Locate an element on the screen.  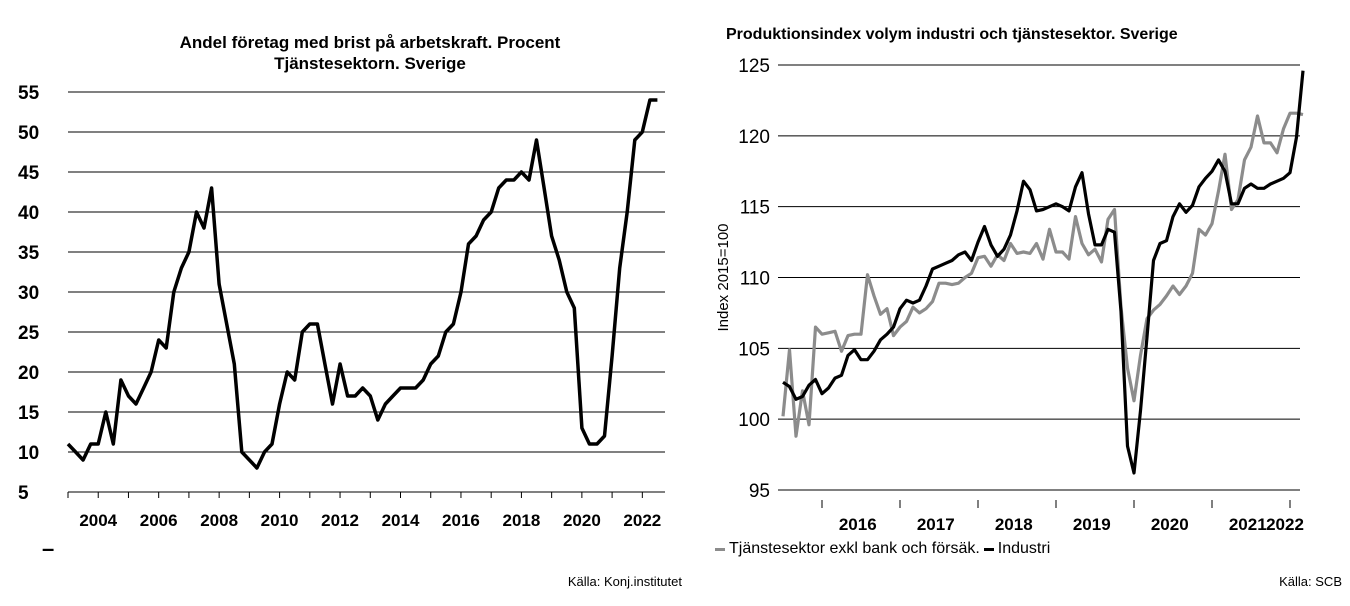
legend-item-tjanstesektor: Tjänstesektor exkl bank och försäk. is located at coordinates (847, 549).